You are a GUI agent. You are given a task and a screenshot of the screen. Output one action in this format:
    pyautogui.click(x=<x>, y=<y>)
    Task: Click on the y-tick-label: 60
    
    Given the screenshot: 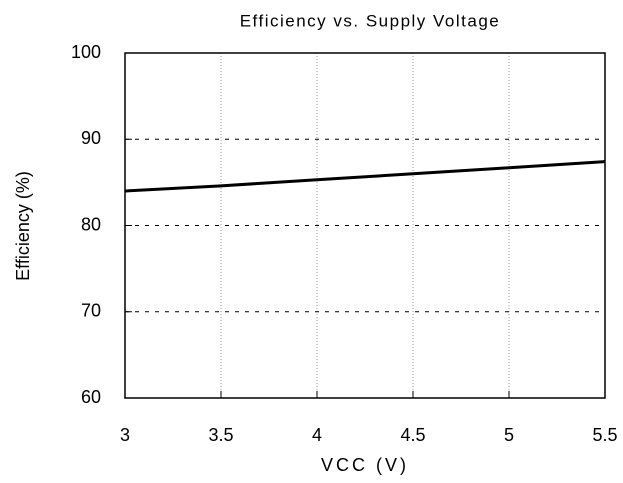 What is the action you would take?
    pyautogui.click(x=91, y=397)
    